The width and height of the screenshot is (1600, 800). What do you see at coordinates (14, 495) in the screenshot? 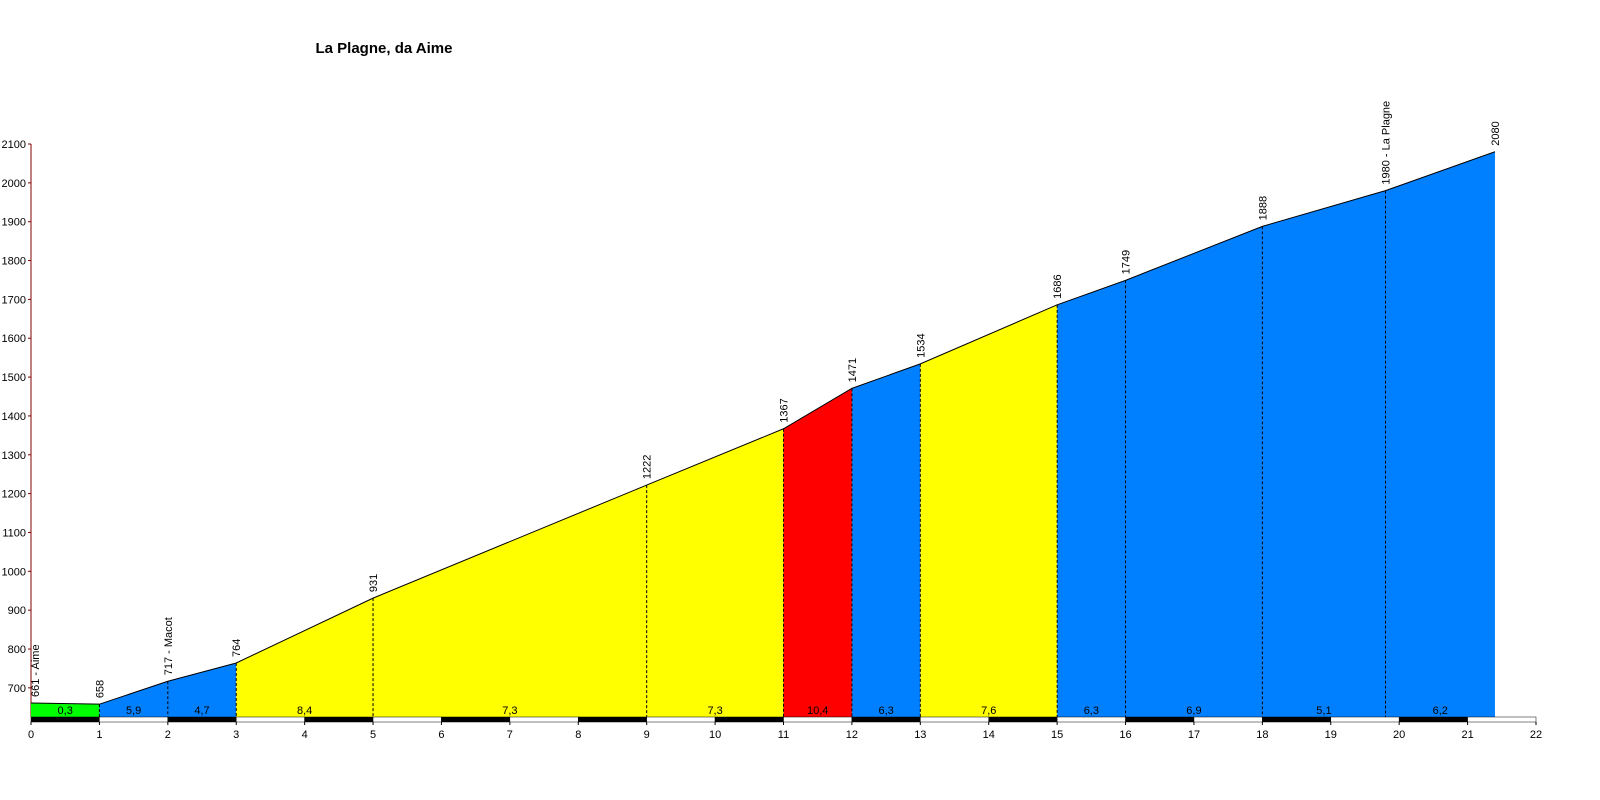
I see `y-tick-label: 1200` at bounding box center [14, 495].